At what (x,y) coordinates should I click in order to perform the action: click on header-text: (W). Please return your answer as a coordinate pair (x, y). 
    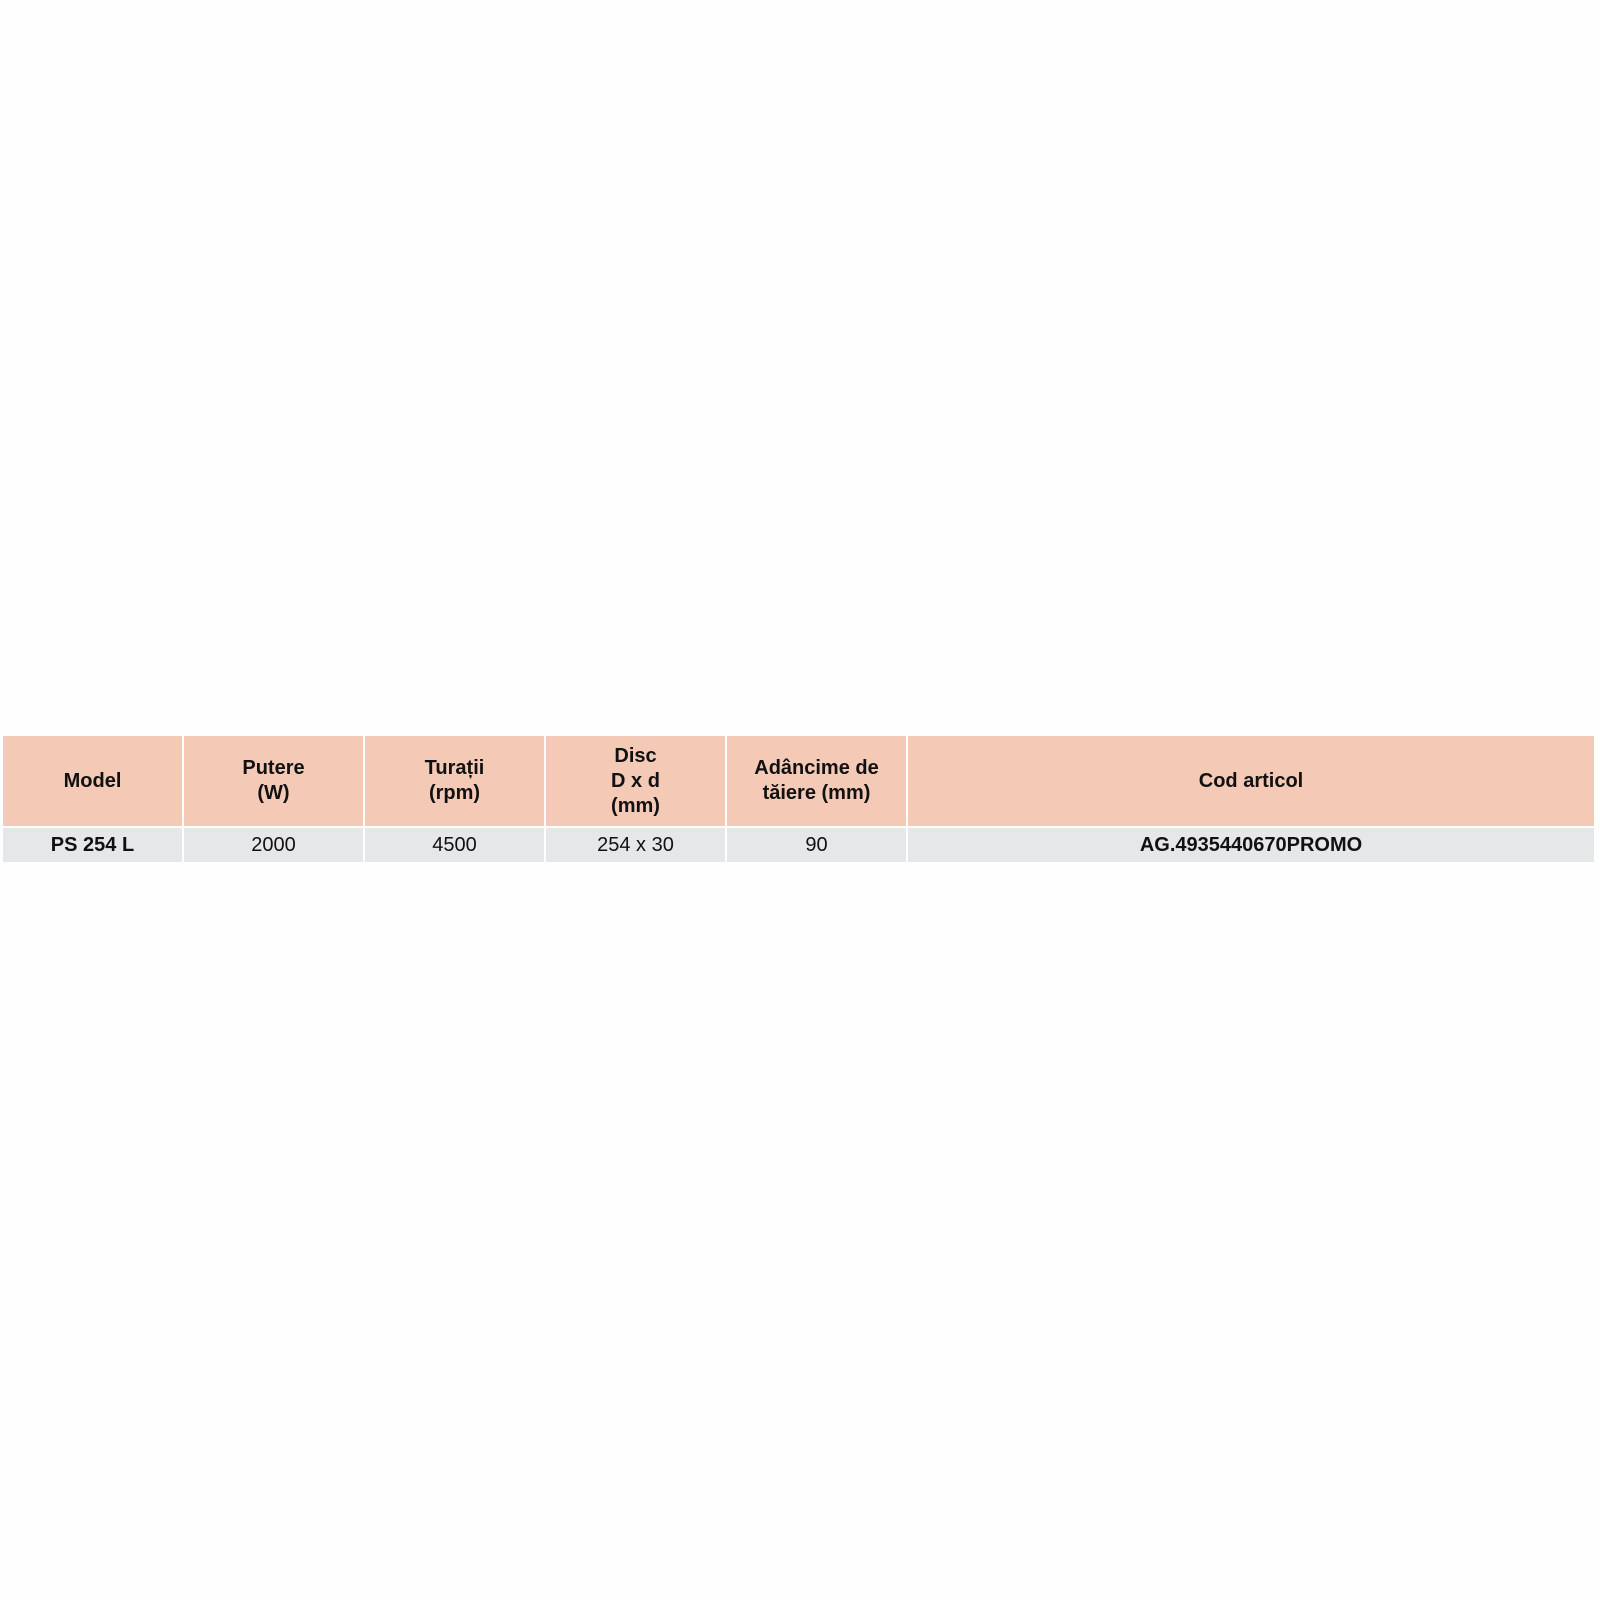
    Looking at the image, I should click on (273, 793).